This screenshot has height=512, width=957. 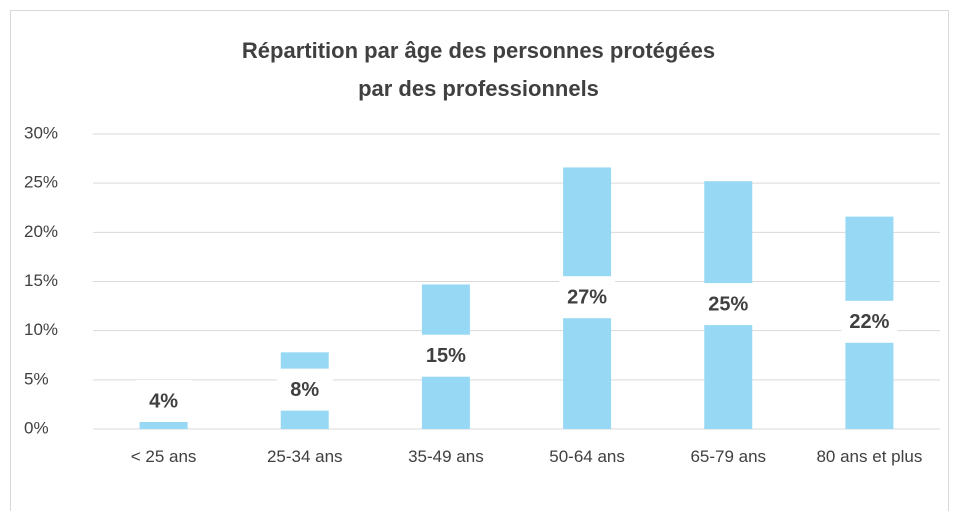 I want to click on y-tick-label: 5%, so click(x=36, y=378).